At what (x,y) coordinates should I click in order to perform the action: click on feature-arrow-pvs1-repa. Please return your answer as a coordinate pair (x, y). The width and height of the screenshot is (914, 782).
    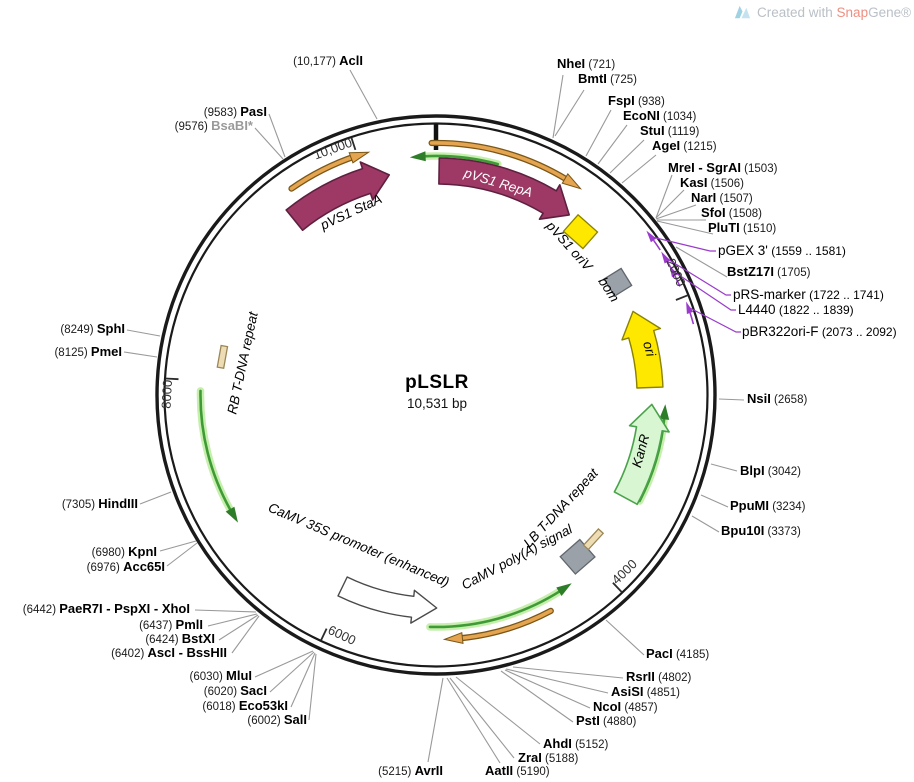
    Looking at the image, I should click on (504, 188).